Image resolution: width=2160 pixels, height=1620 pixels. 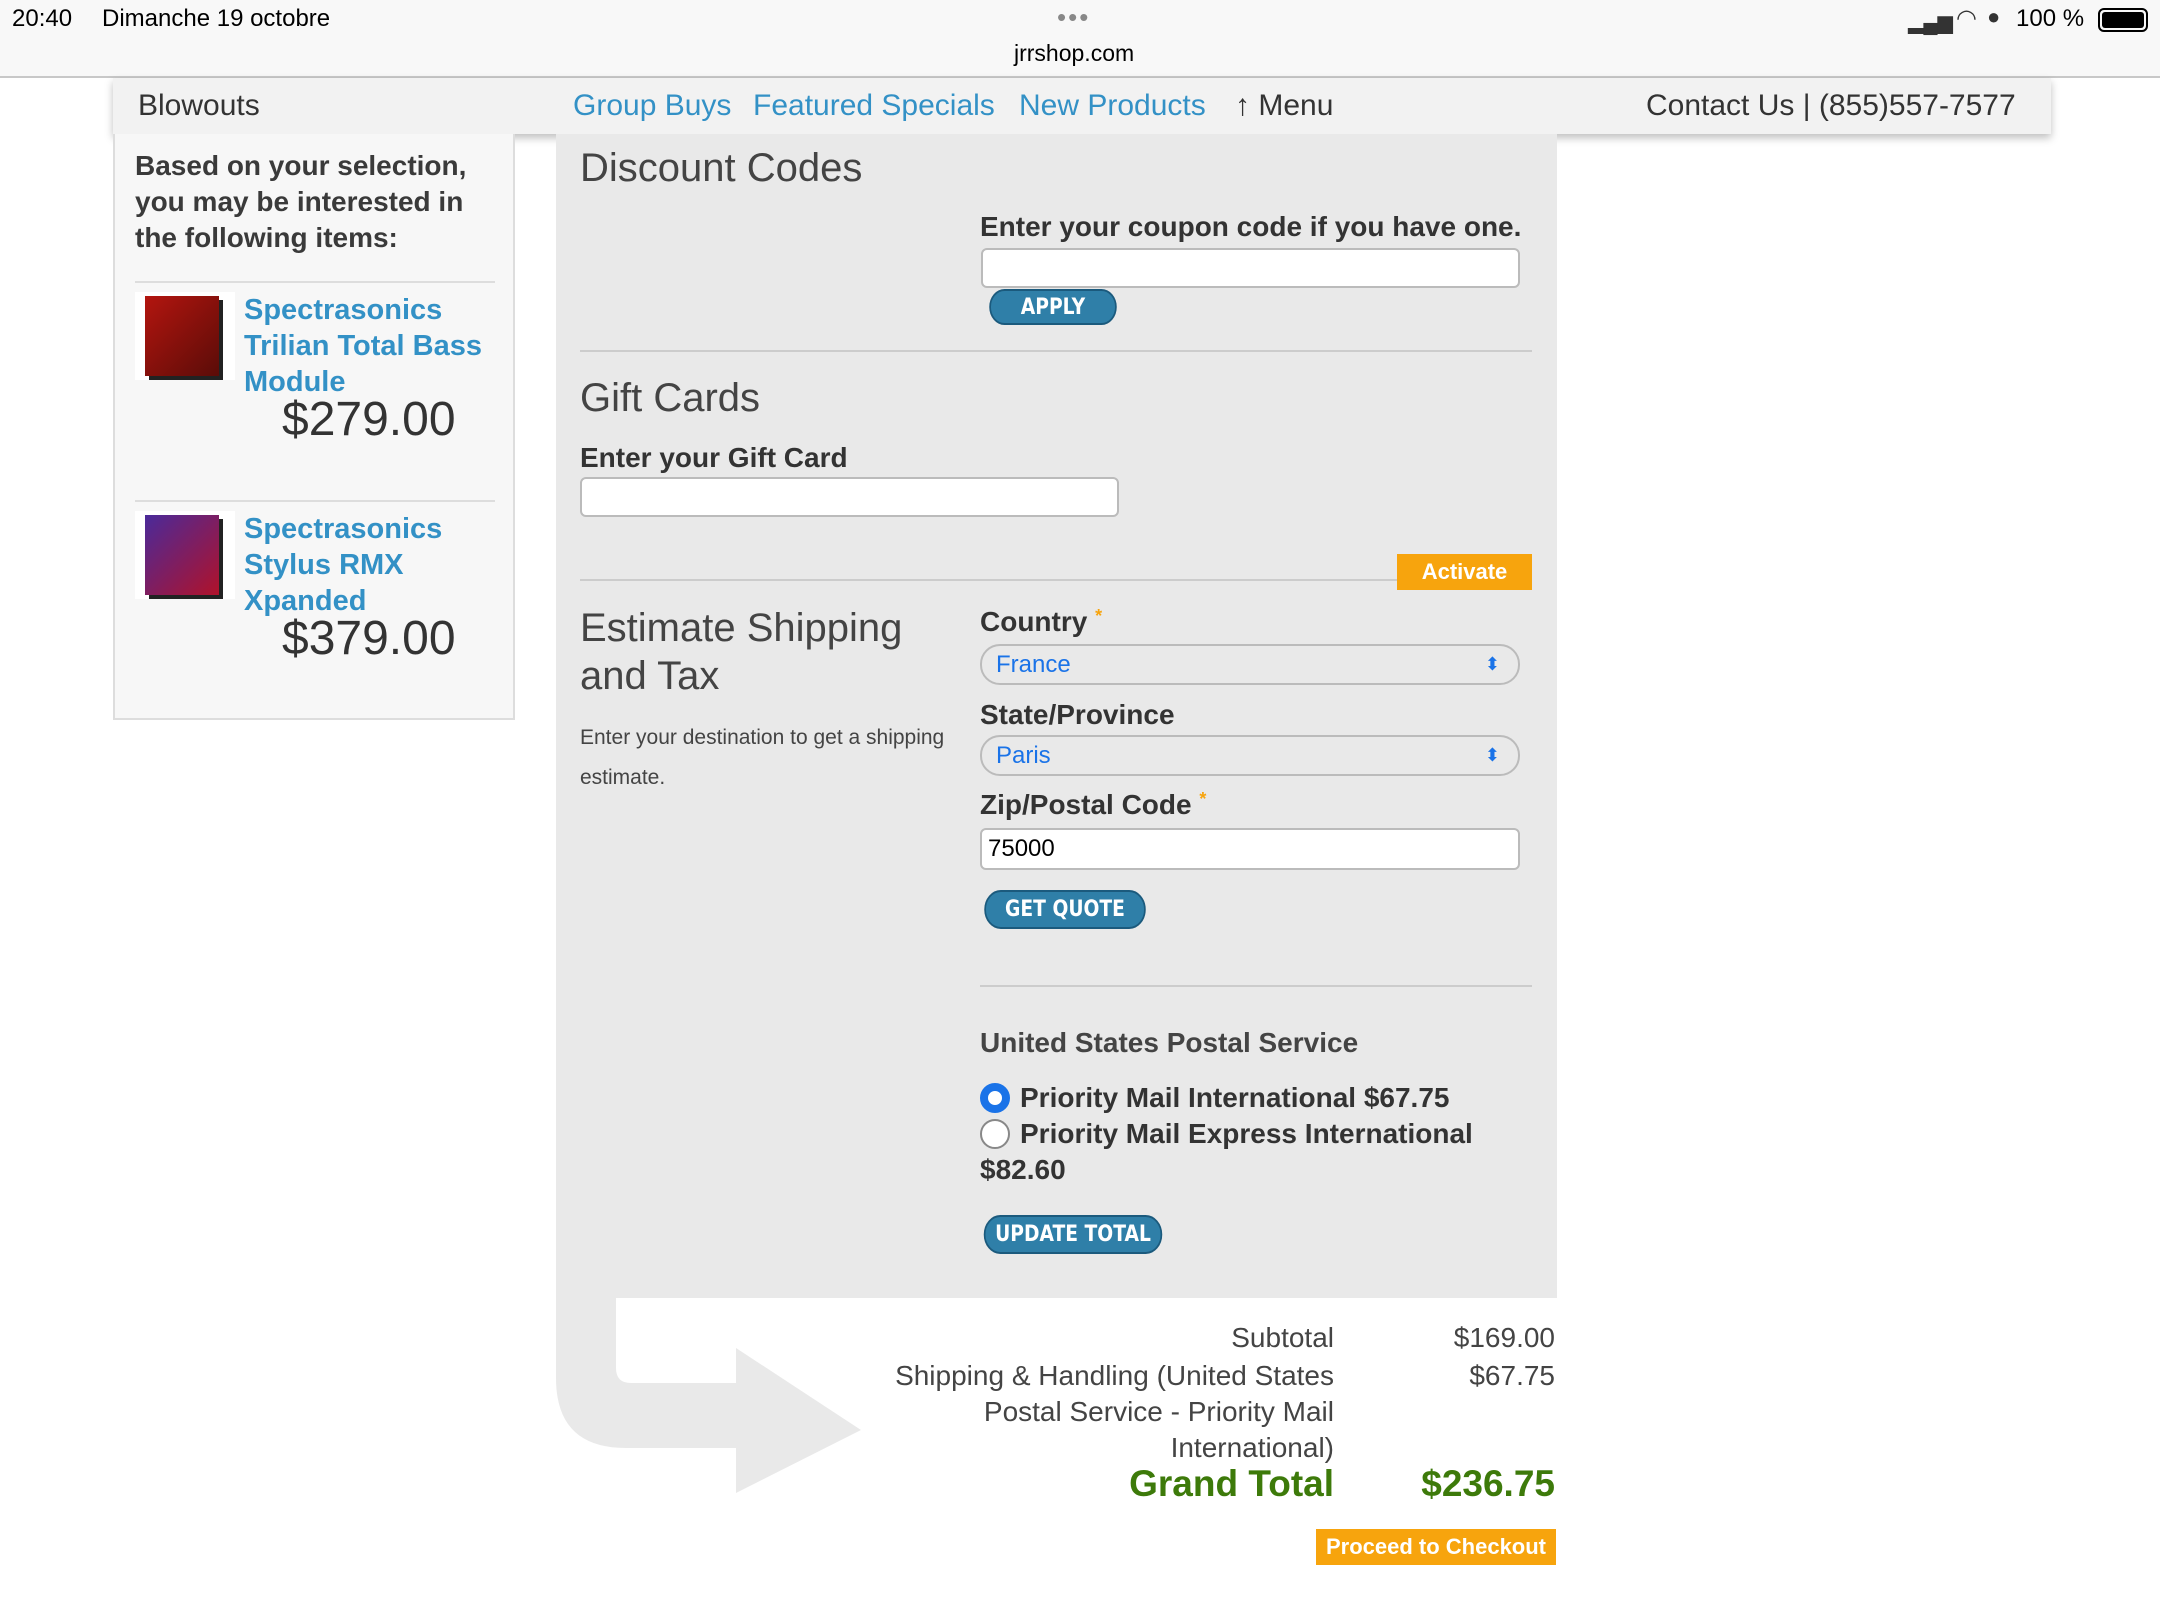 What do you see at coordinates (1053, 307) in the screenshot?
I see `apply-button: APPLY` at bounding box center [1053, 307].